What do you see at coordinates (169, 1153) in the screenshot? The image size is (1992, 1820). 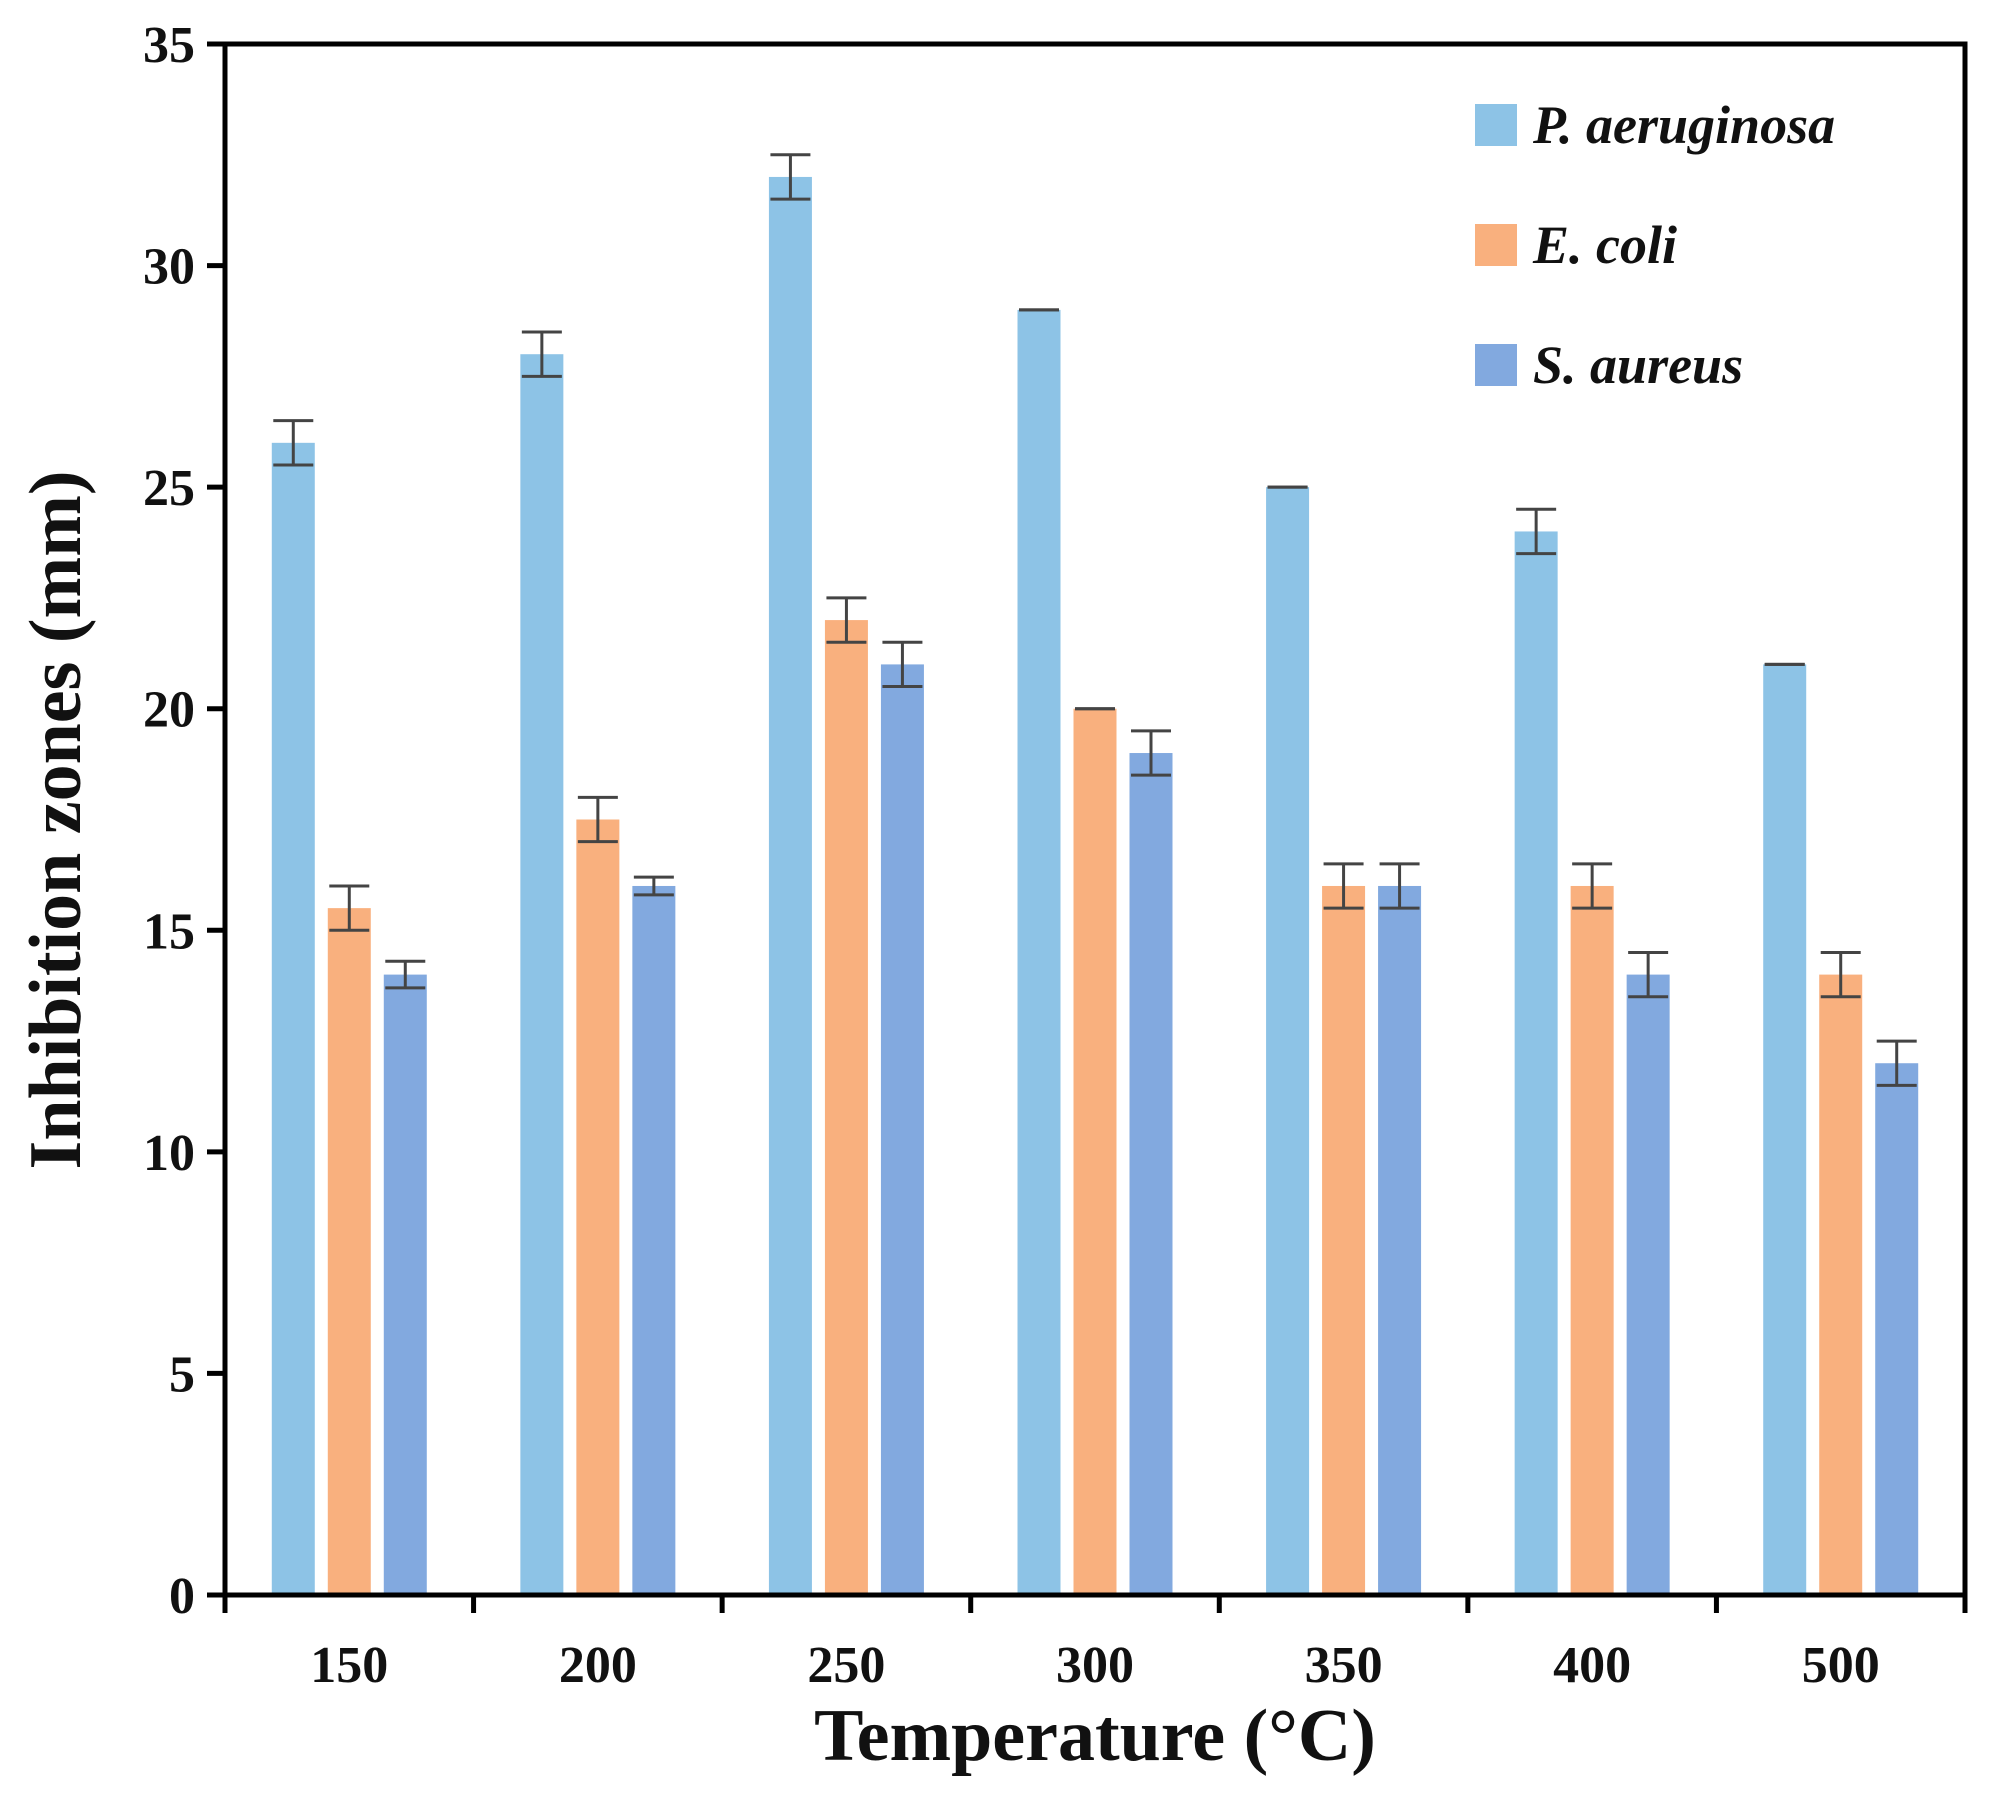 I see `y-tick-label: 10` at bounding box center [169, 1153].